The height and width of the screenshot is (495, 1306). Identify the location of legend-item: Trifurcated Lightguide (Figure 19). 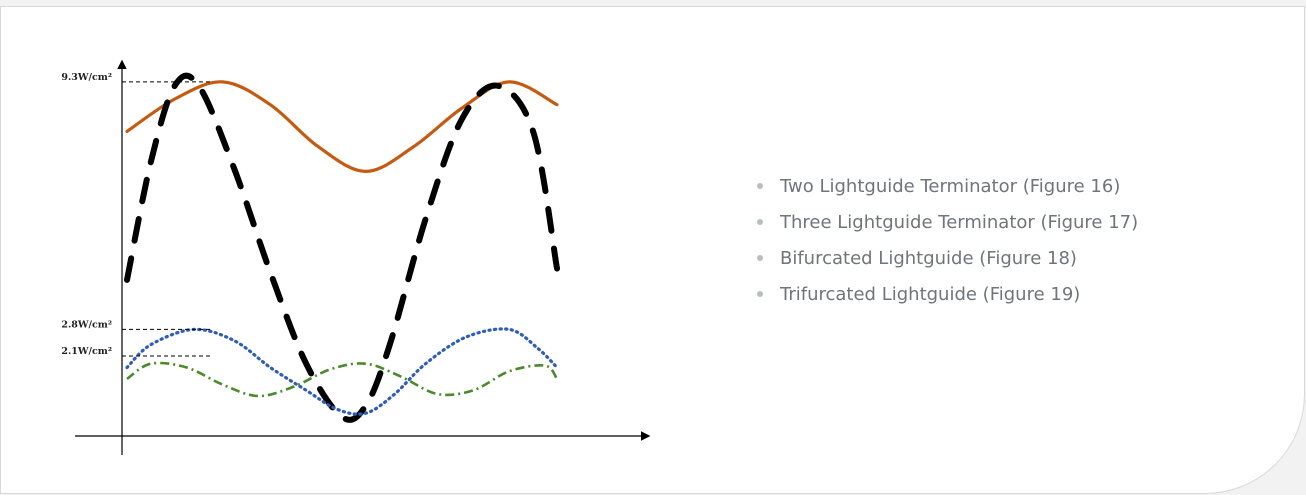
(947, 294).